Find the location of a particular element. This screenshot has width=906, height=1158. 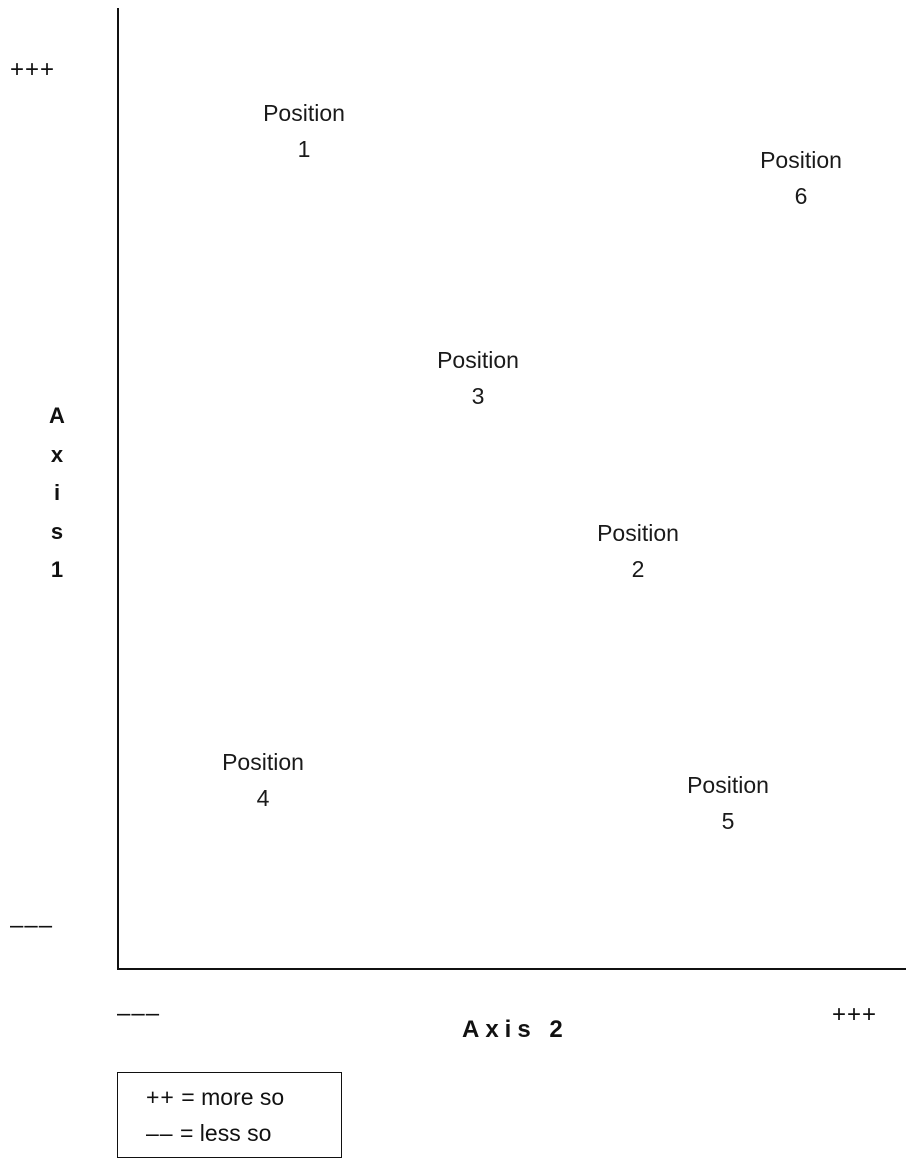

position-number: 3 is located at coordinates (478, 396).